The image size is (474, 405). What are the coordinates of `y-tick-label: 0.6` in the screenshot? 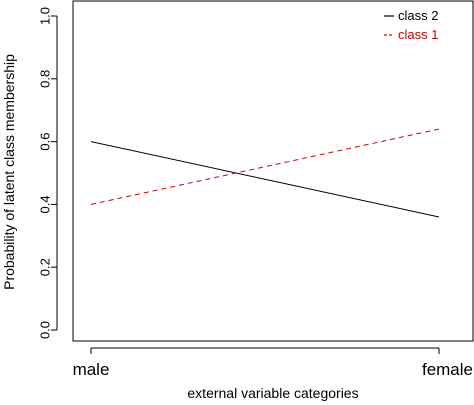 It's located at (44, 142).